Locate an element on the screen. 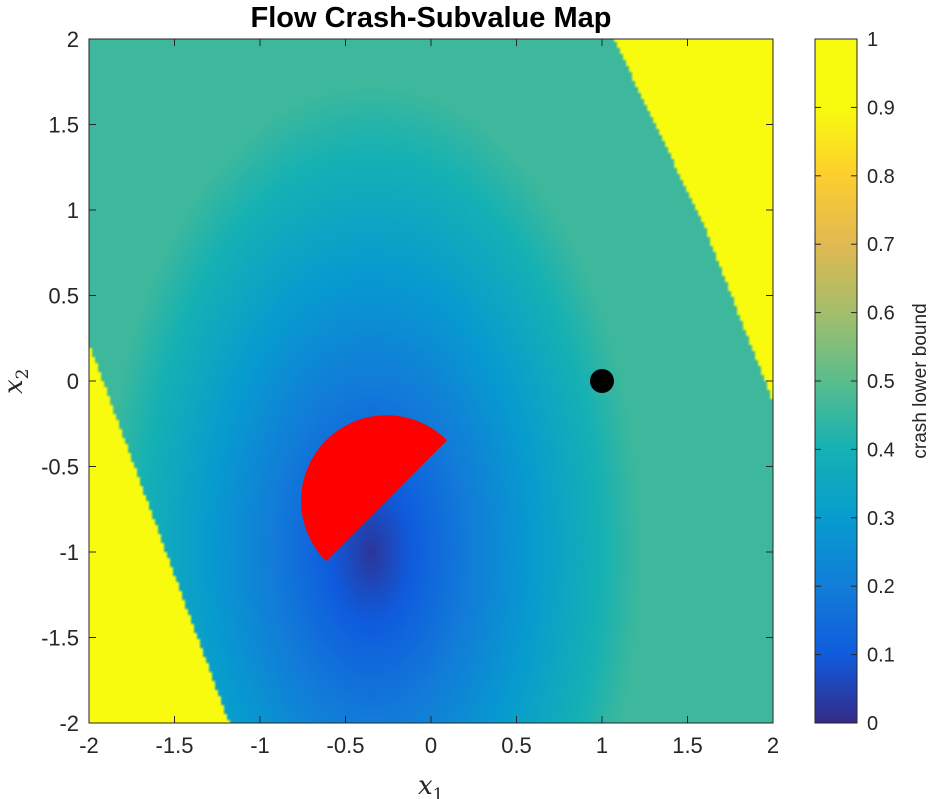 The image size is (935, 799). colorbar-tick-label: 0.9 is located at coordinates (881, 108).